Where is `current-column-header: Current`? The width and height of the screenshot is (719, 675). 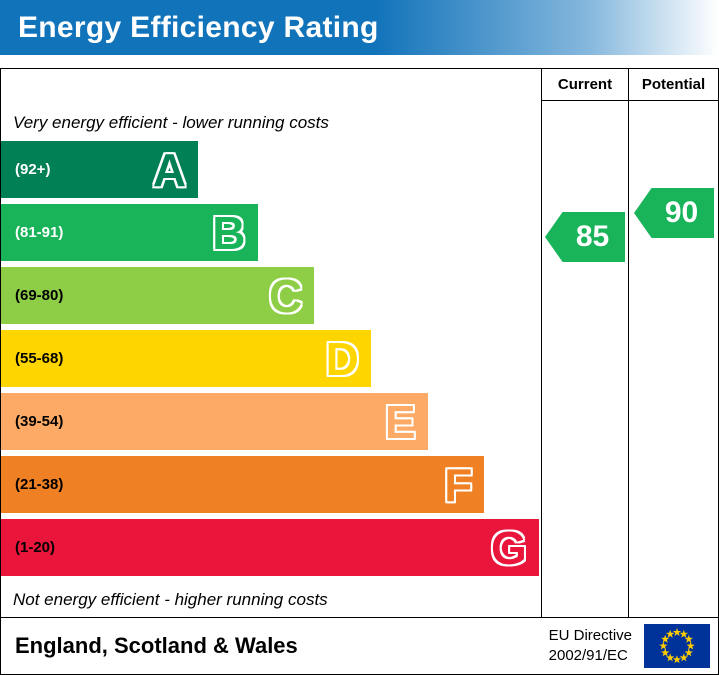 current-column-header: Current is located at coordinates (585, 85).